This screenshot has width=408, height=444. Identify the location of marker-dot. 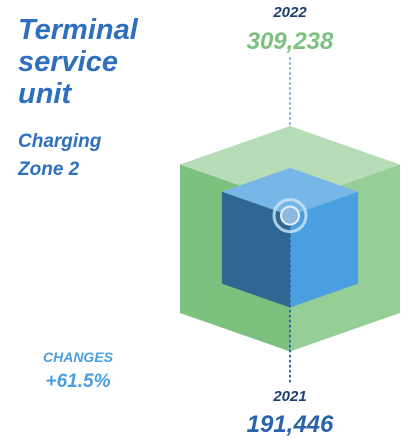
(290, 215).